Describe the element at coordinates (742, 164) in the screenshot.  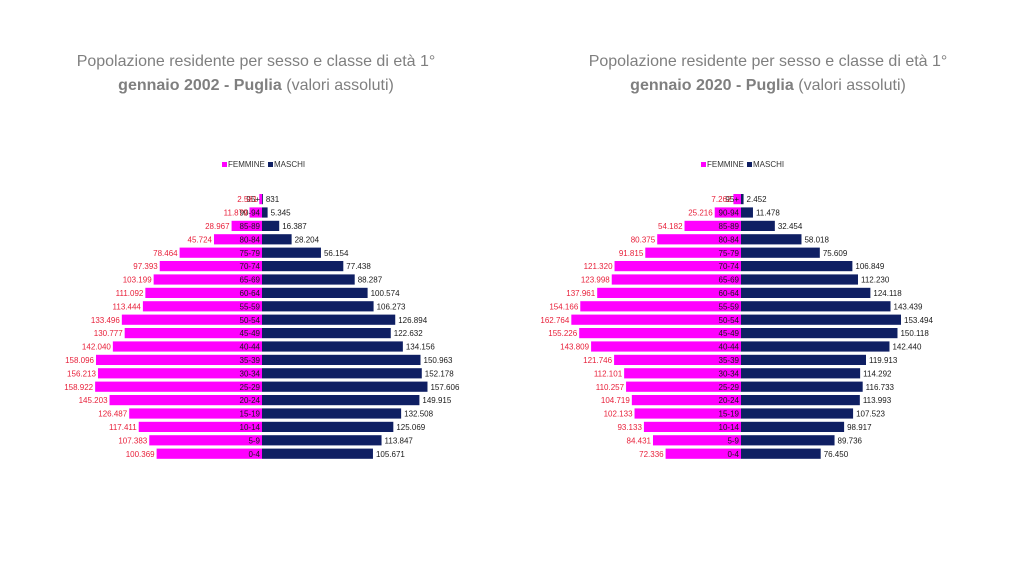
I see `legend: FEMMINE MASCHI` at that location.